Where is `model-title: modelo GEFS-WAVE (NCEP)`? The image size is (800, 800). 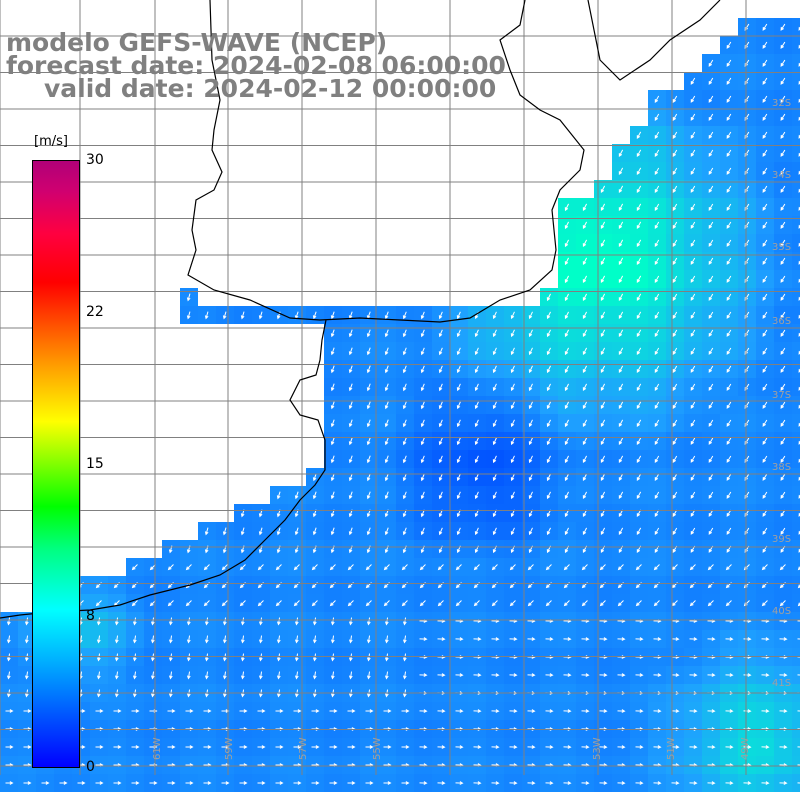
model-title: modelo GEFS-WAVE (NCEP) is located at coordinates (197, 42).